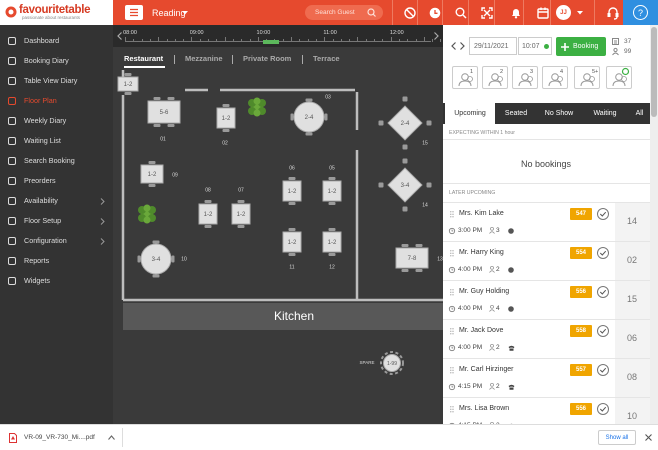  Describe the element at coordinates (144, 58) in the screenshot. I see `floor-tab: Restaurant` at that location.